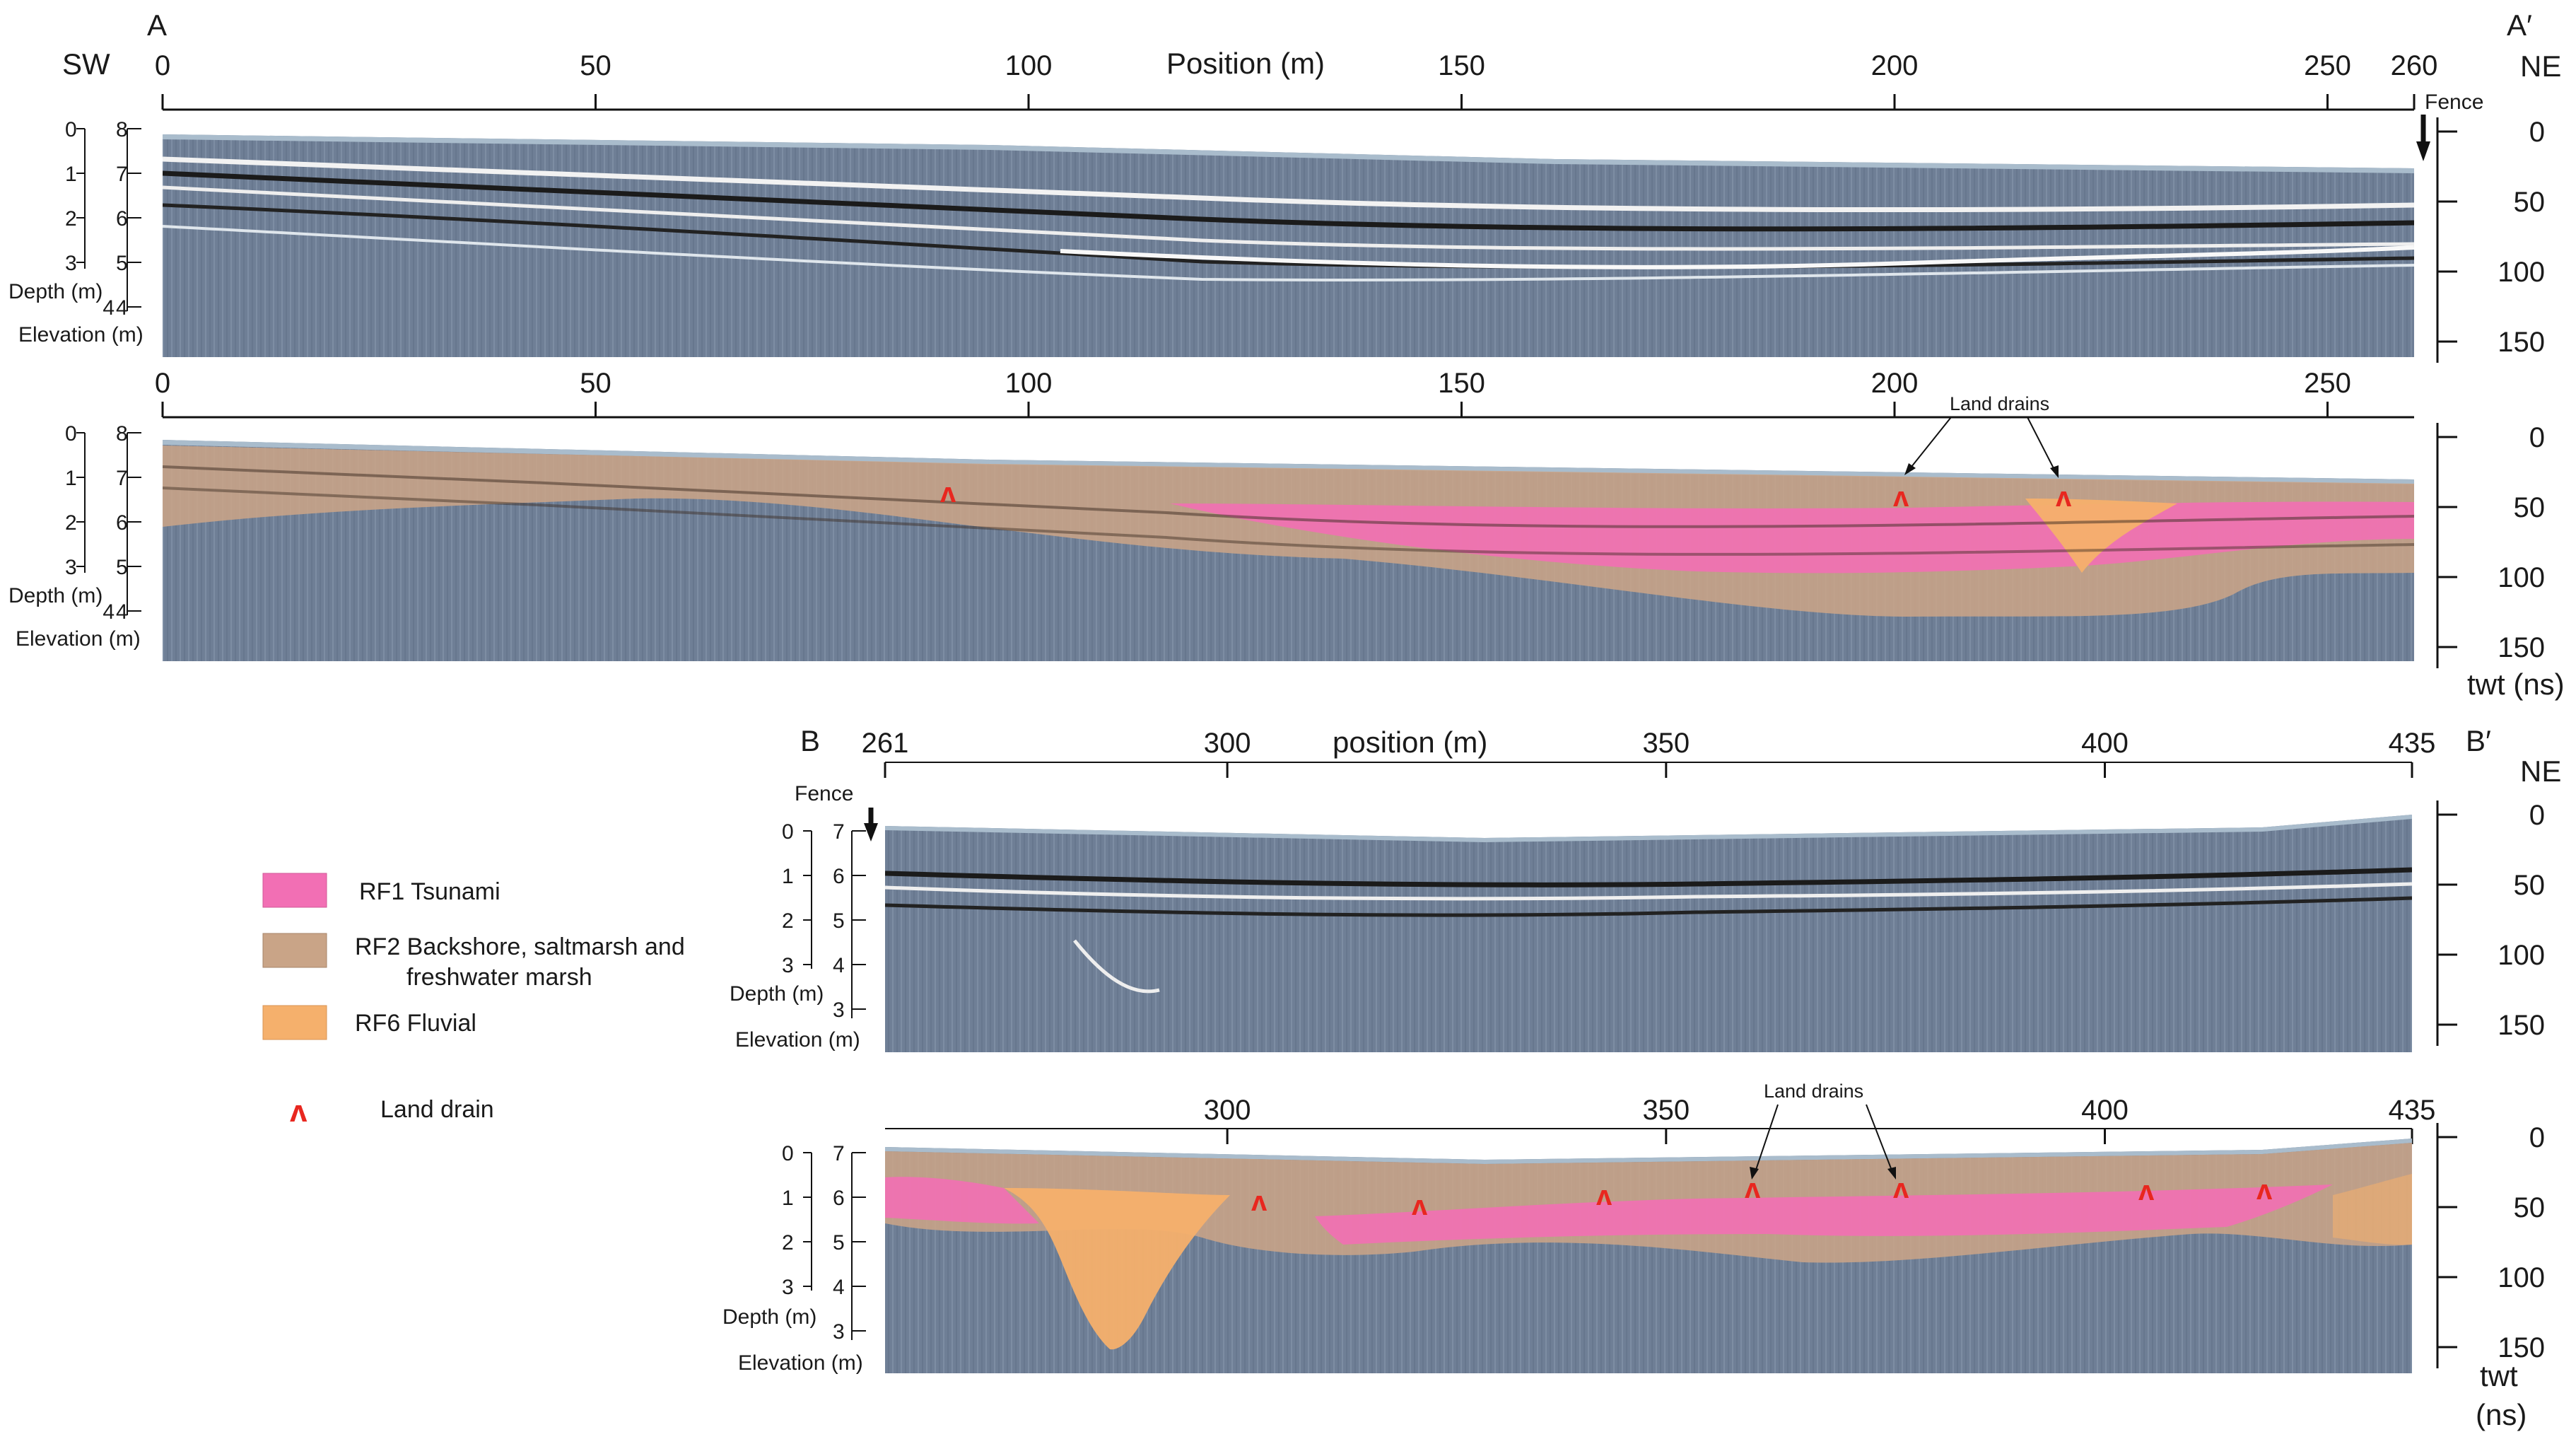 This screenshot has width=2576, height=1444. What do you see at coordinates (1666, 743) in the screenshot?
I see `pos-b-top-tick-label-2: 350` at bounding box center [1666, 743].